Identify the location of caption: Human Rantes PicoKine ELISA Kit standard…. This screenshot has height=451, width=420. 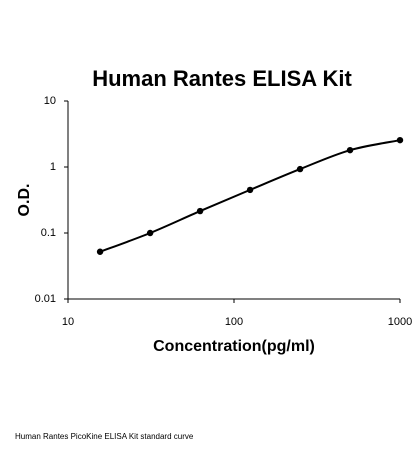
(104, 436).